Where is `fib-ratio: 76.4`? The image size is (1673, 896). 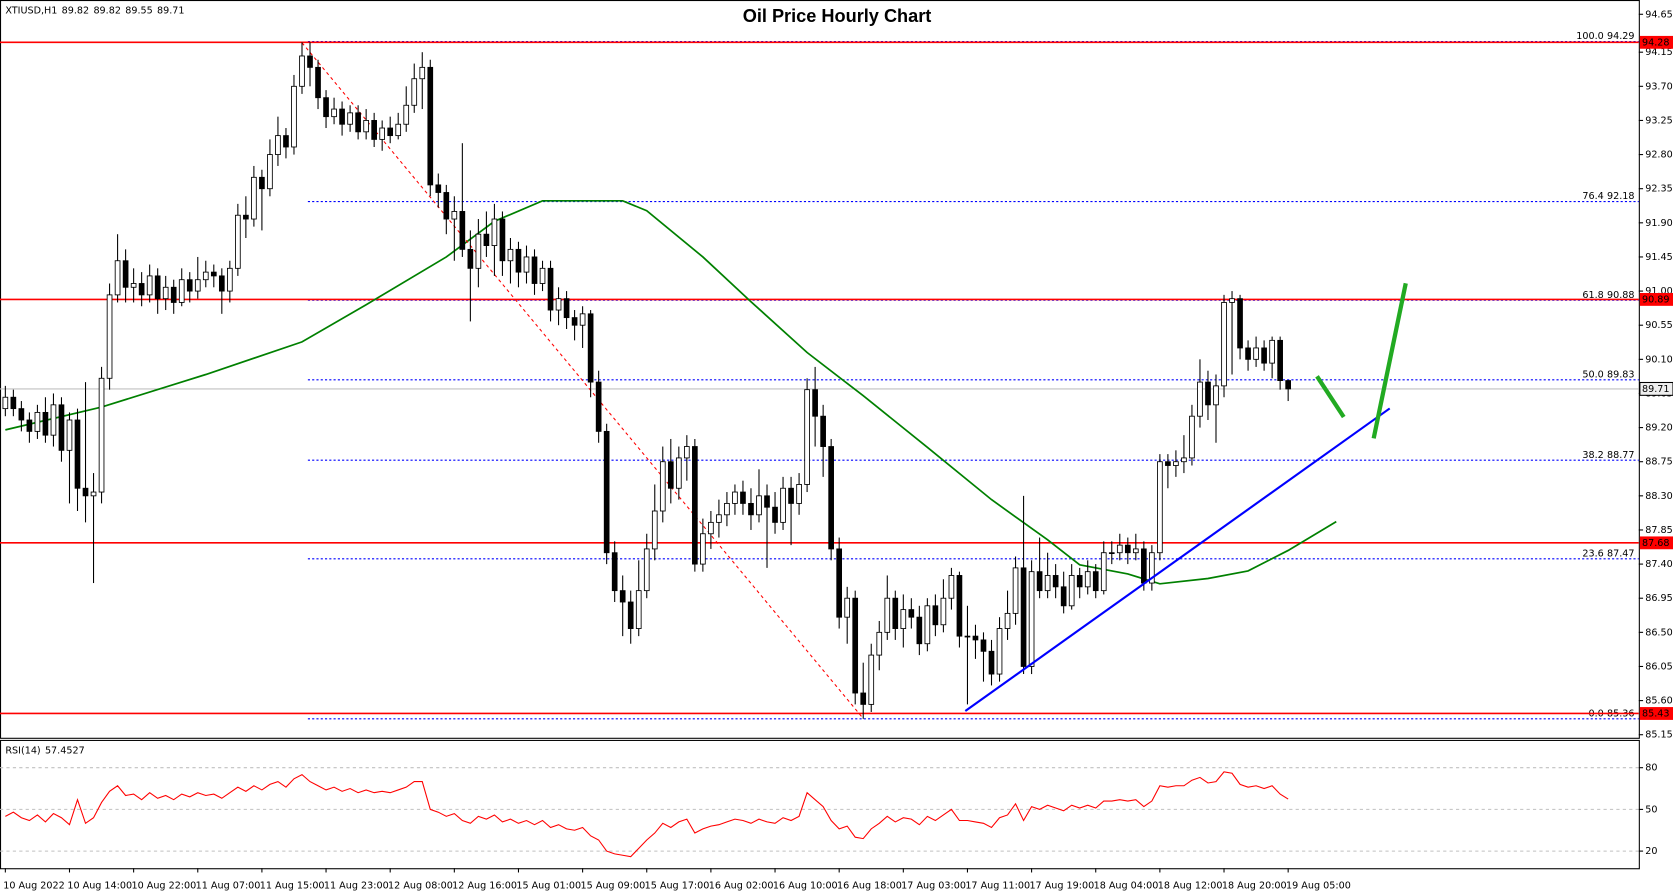 fib-ratio: 76.4 is located at coordinates (1592, 196).